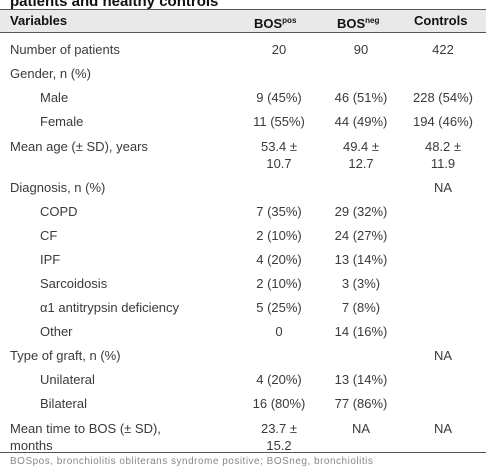  What do you see at coordinates (74, 283) in the screenshot?
I see `row-label: Sarcoidosis` at bounding box center [74, 283].